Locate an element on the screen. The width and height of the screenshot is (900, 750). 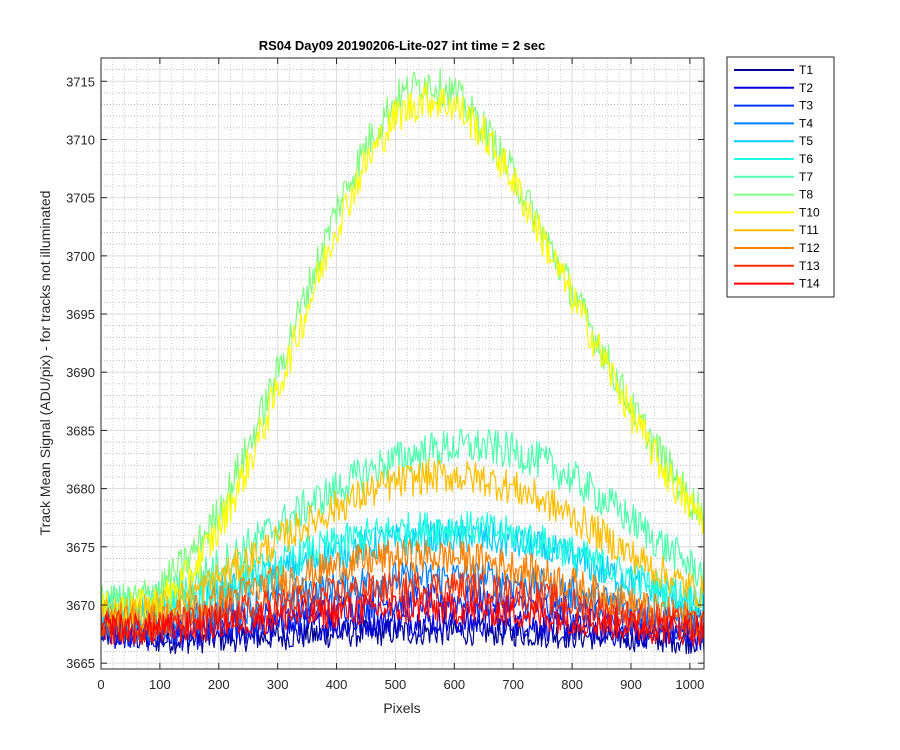
legend-entry: T13 is located at coordinates (777, 266).